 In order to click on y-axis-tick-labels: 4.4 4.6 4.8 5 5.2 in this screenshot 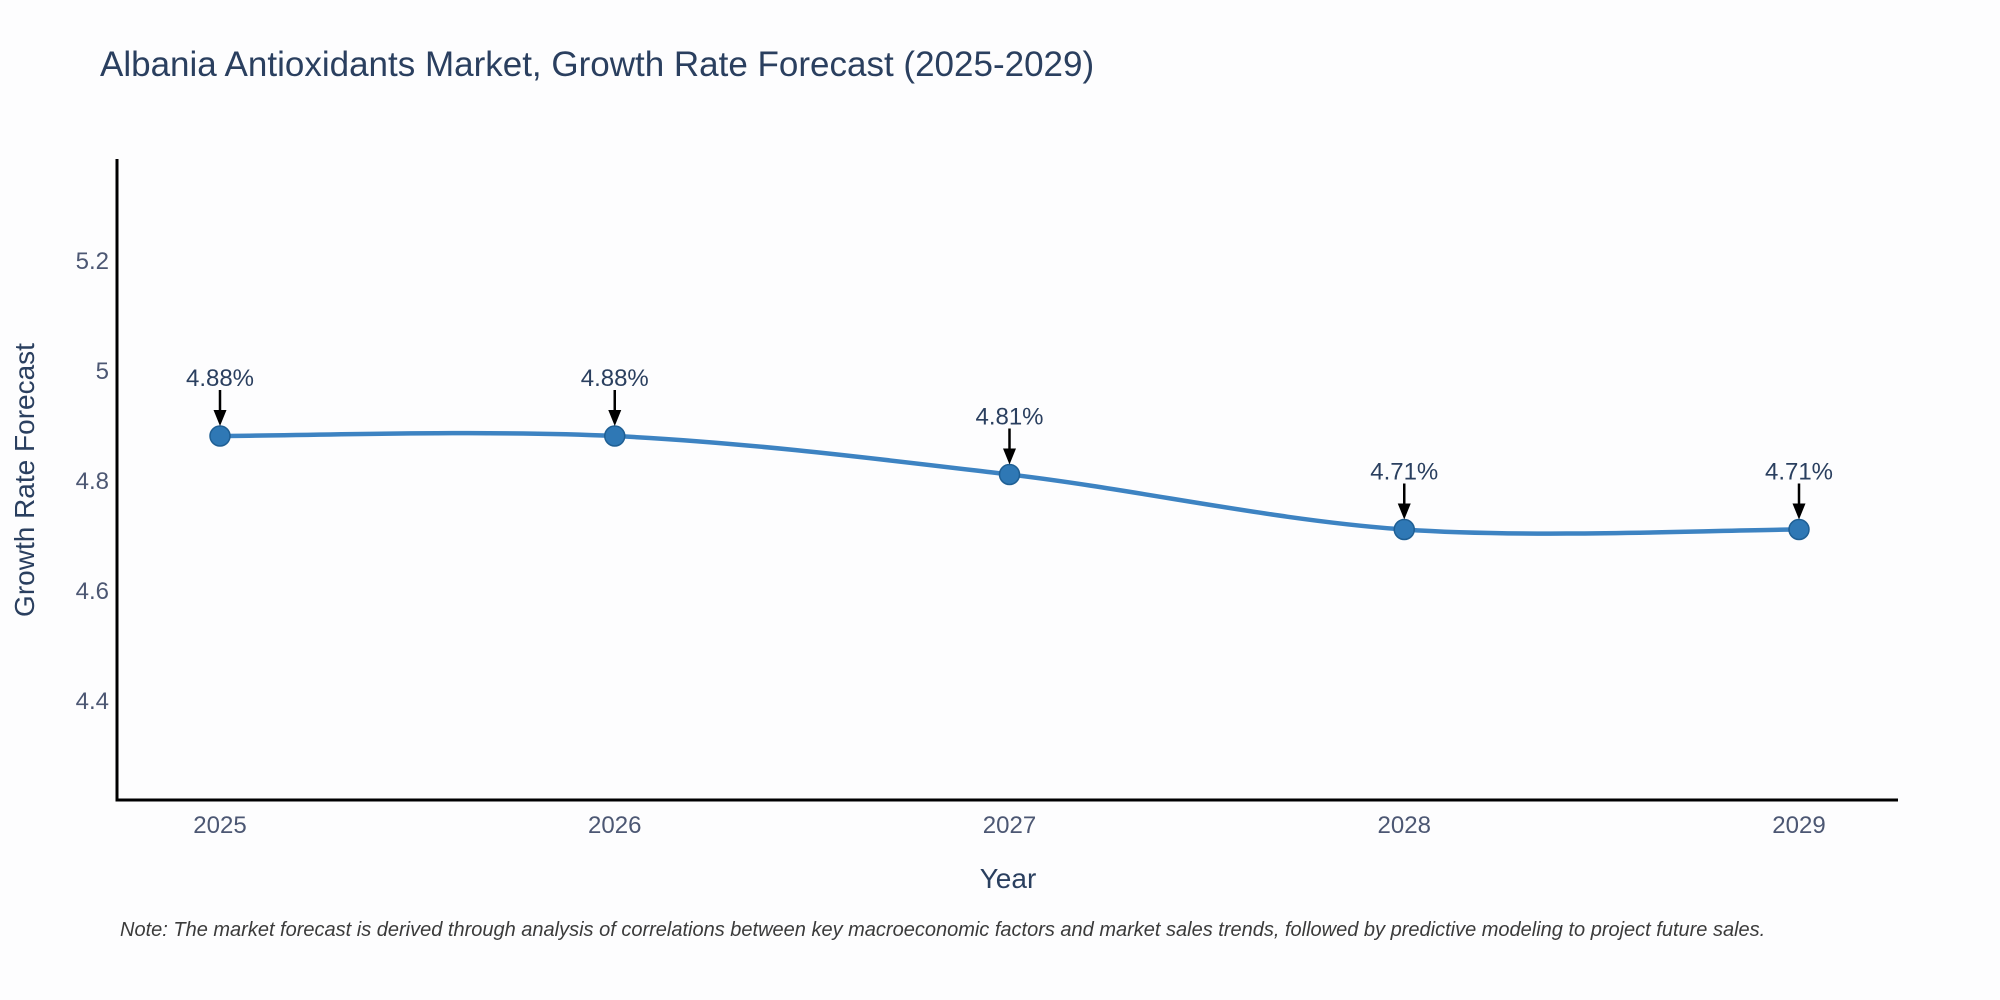, I will do `click(92, 481)`.